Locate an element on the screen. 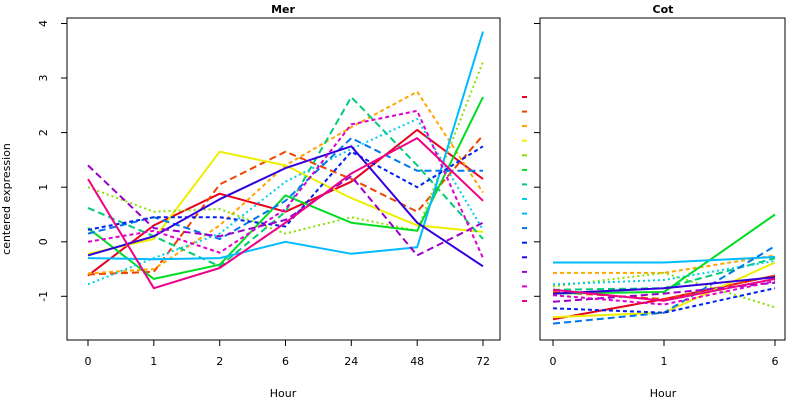  mer-y-tick-label: 2 is located at coordinates (43, 132).